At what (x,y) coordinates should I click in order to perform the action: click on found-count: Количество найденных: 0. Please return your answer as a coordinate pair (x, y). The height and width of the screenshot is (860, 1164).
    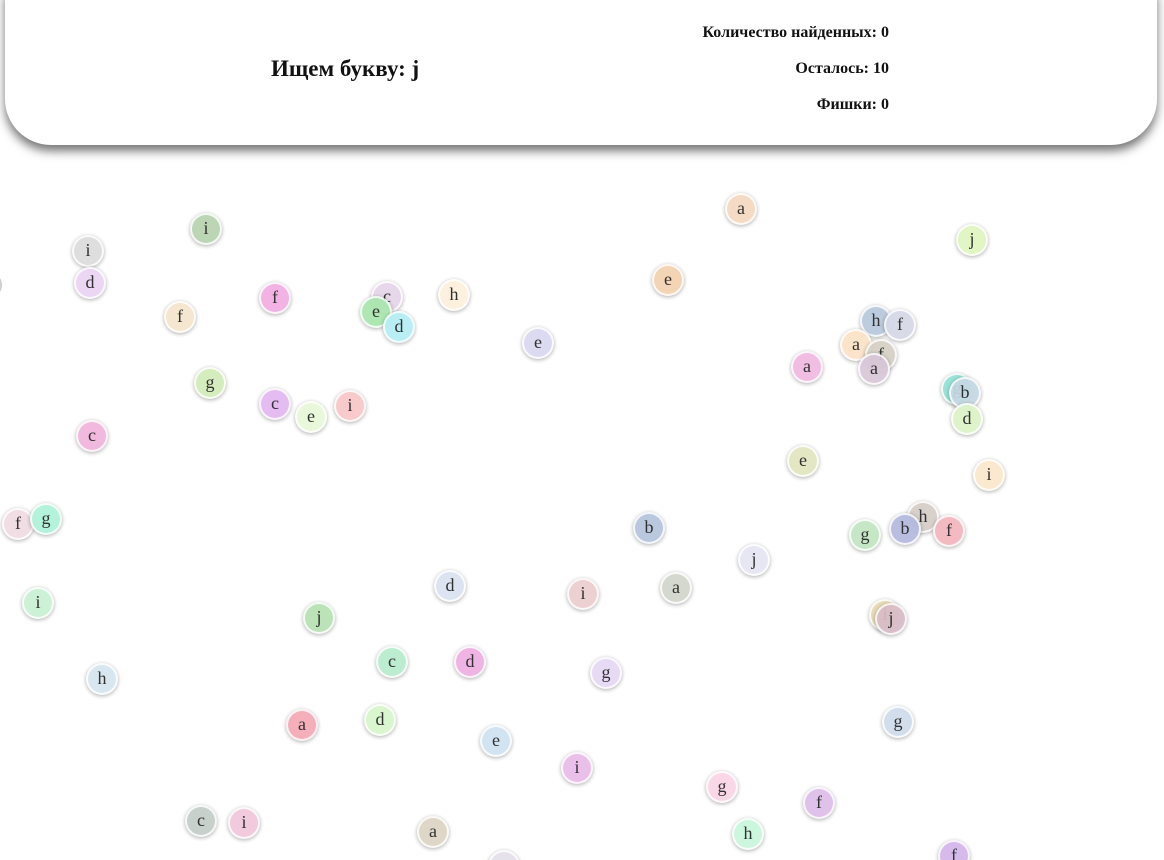
    Looking at the image, I should click on (796, 32).